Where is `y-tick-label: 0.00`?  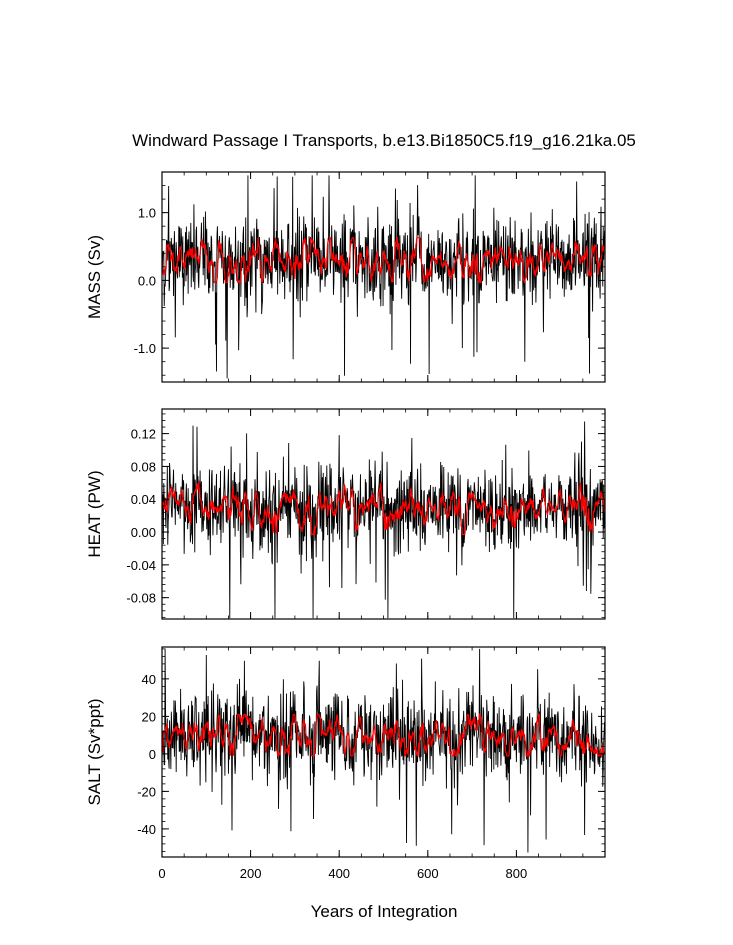
y-tick-label: 0.00 is located at coordinates (143, 532).